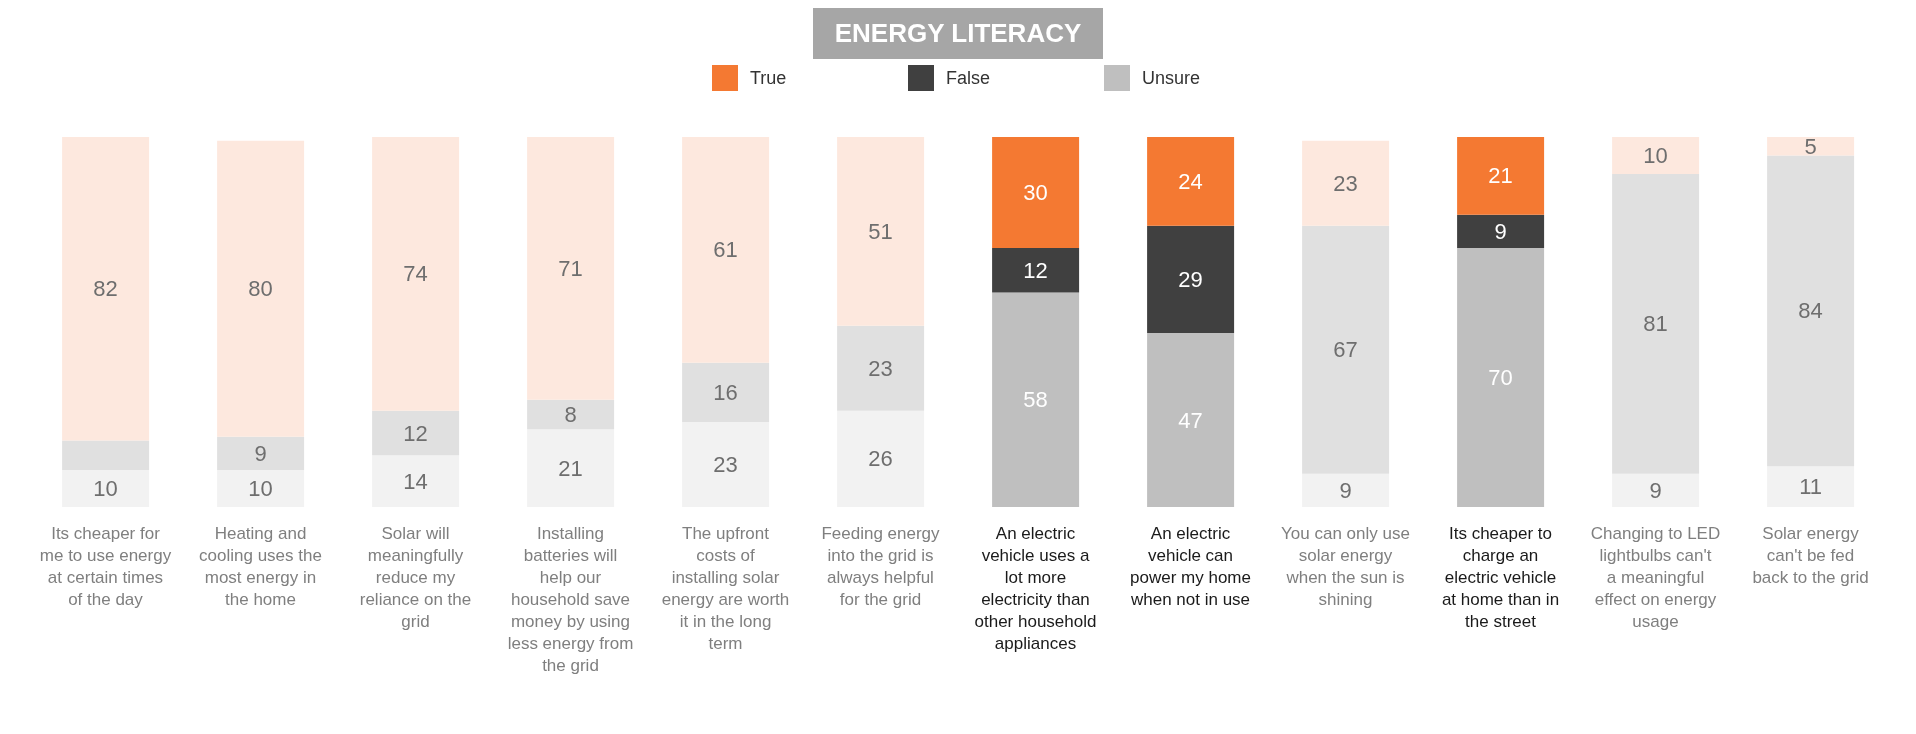  What do you see at coordinates (768, 78) in the screenshot?
I see `legend-label: True` at bounding box center [768, 78].